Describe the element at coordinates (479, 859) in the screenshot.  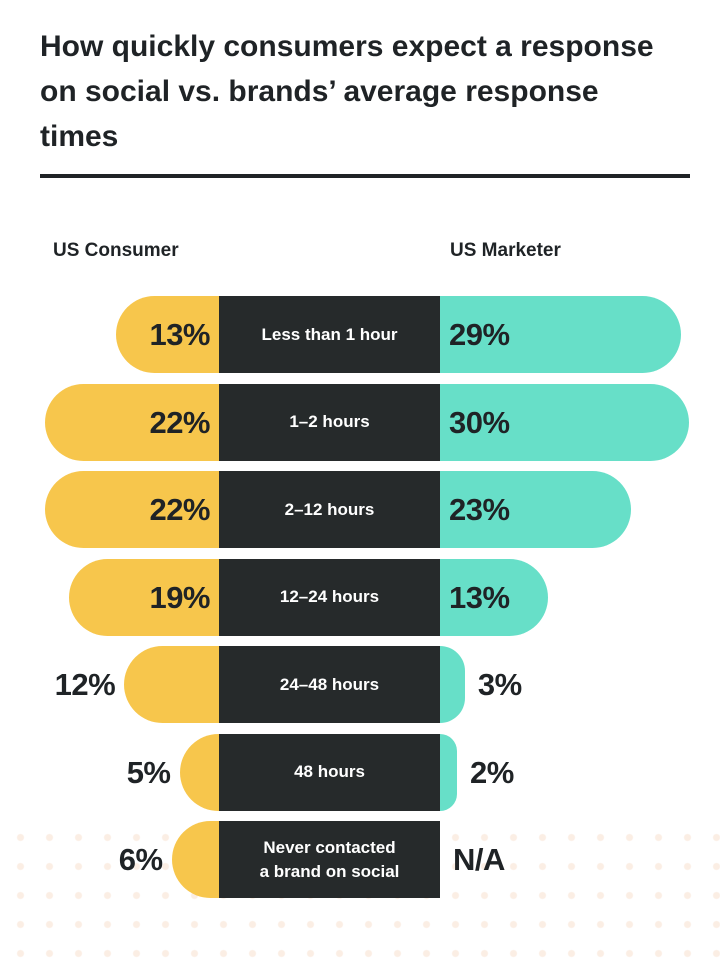
I see `marketer-value-label: N/A` at that location.